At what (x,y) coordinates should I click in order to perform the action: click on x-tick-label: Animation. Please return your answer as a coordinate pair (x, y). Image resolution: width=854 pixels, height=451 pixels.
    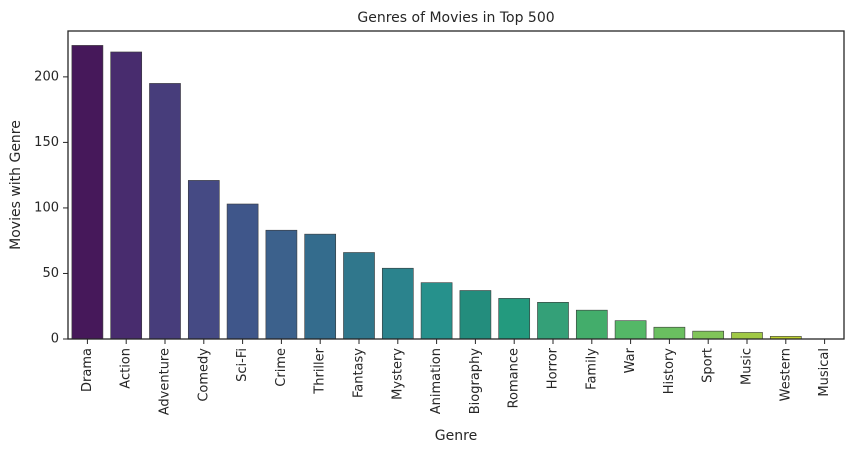
    Looking at the image, I should click on (436, 381).